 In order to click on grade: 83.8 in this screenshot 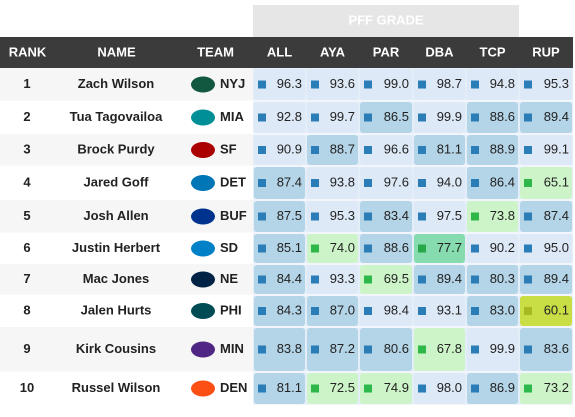, I will do `click(289, 348)`.